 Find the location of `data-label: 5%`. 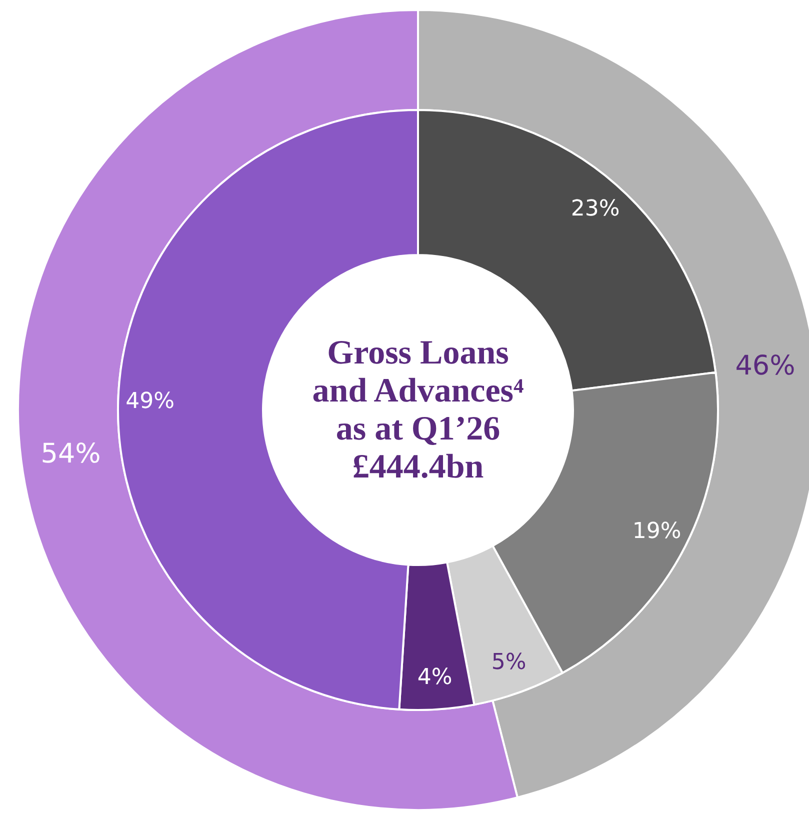

data-label: 5% is located at coordinates (508, 662).